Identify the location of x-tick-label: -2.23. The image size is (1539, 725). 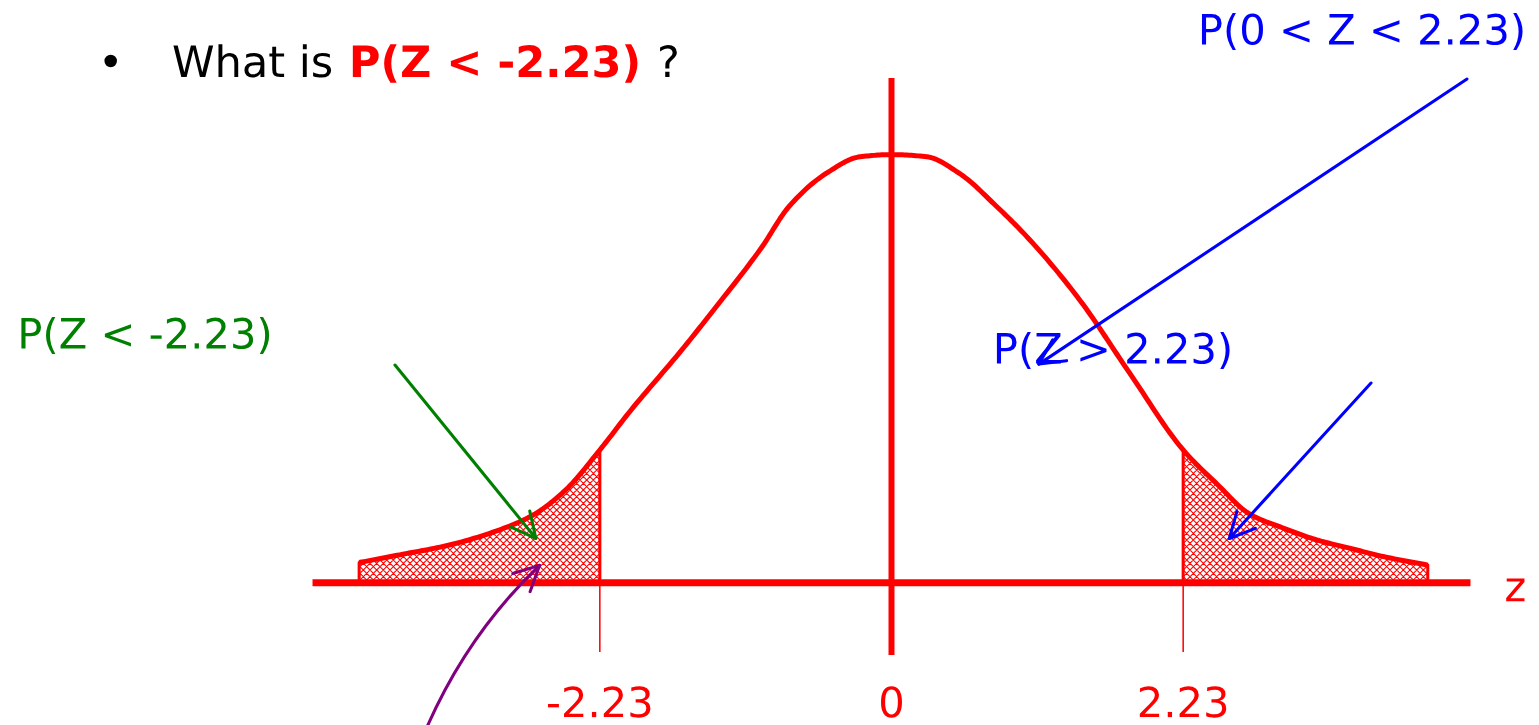
(599, 702).